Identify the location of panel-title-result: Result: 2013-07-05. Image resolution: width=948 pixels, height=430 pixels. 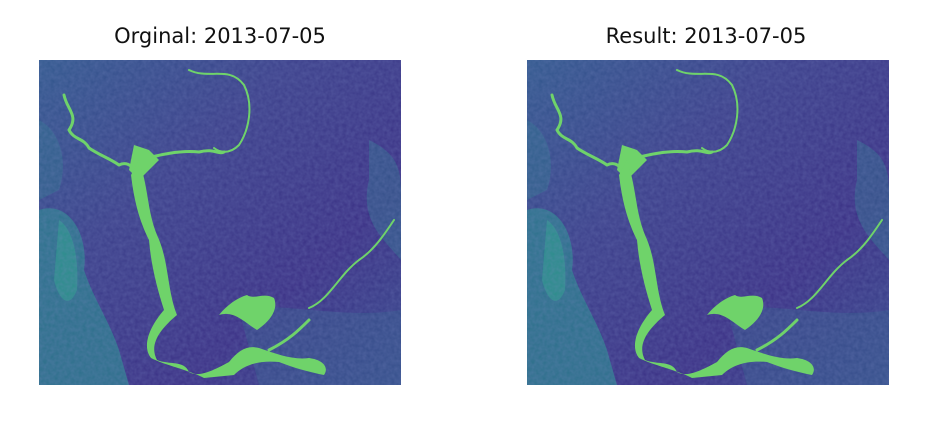
(706, 36).